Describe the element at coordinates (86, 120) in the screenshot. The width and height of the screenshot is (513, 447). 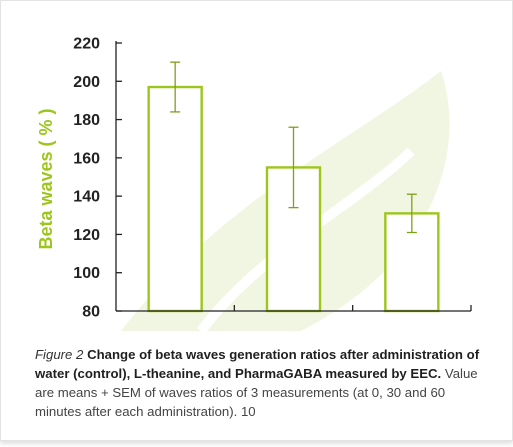
I see `y-tick-label-180: 180` at that location.